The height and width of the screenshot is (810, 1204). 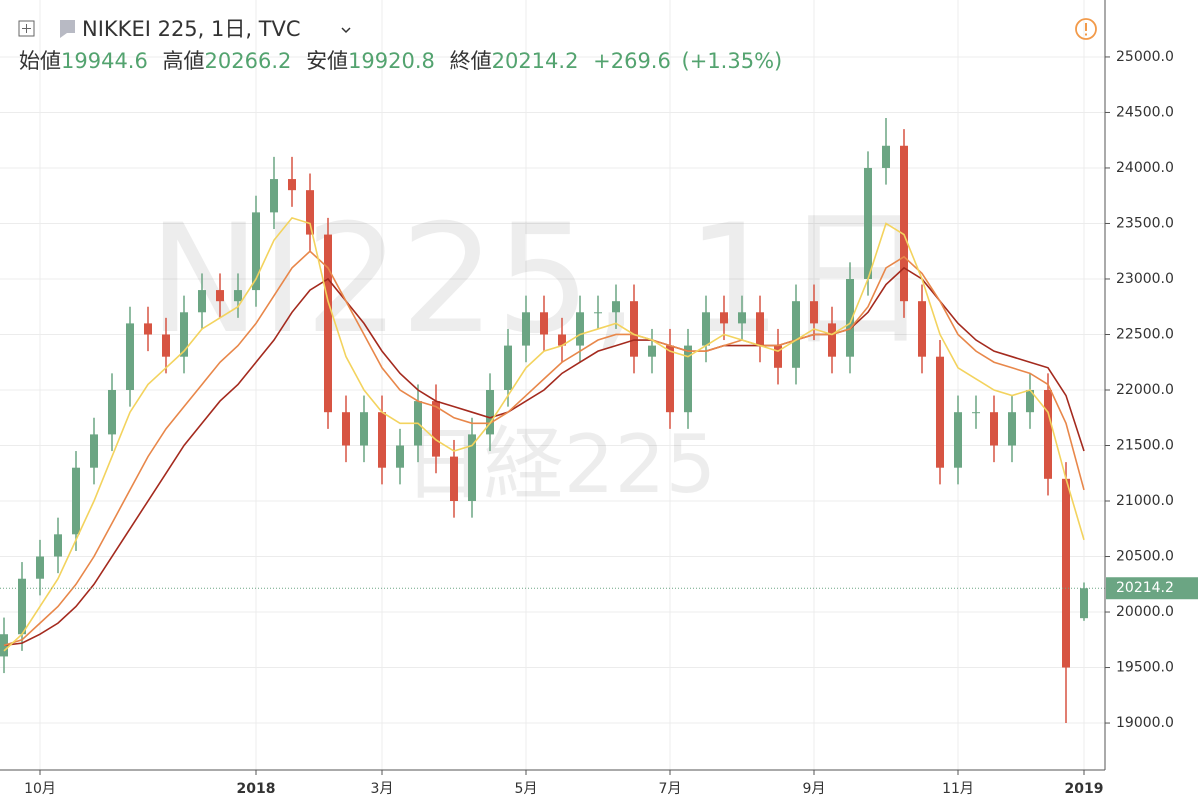 What do you see at coordinates (256, 789) in the screenshot?
I see `x-tick-label: 2018` at bounding box center [256, 789].